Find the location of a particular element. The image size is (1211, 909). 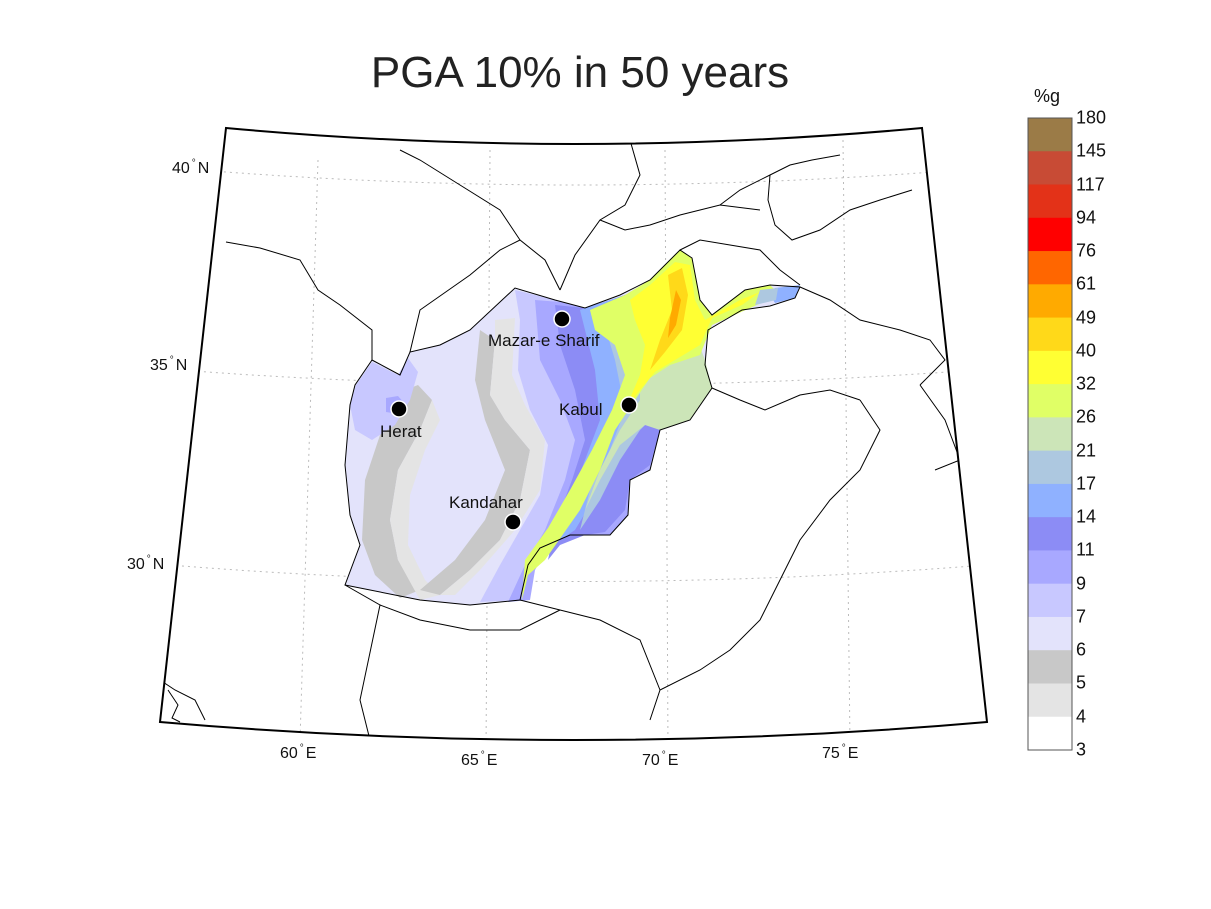

lat-label-40: 40 ° N is located at coordinates (191, 167).